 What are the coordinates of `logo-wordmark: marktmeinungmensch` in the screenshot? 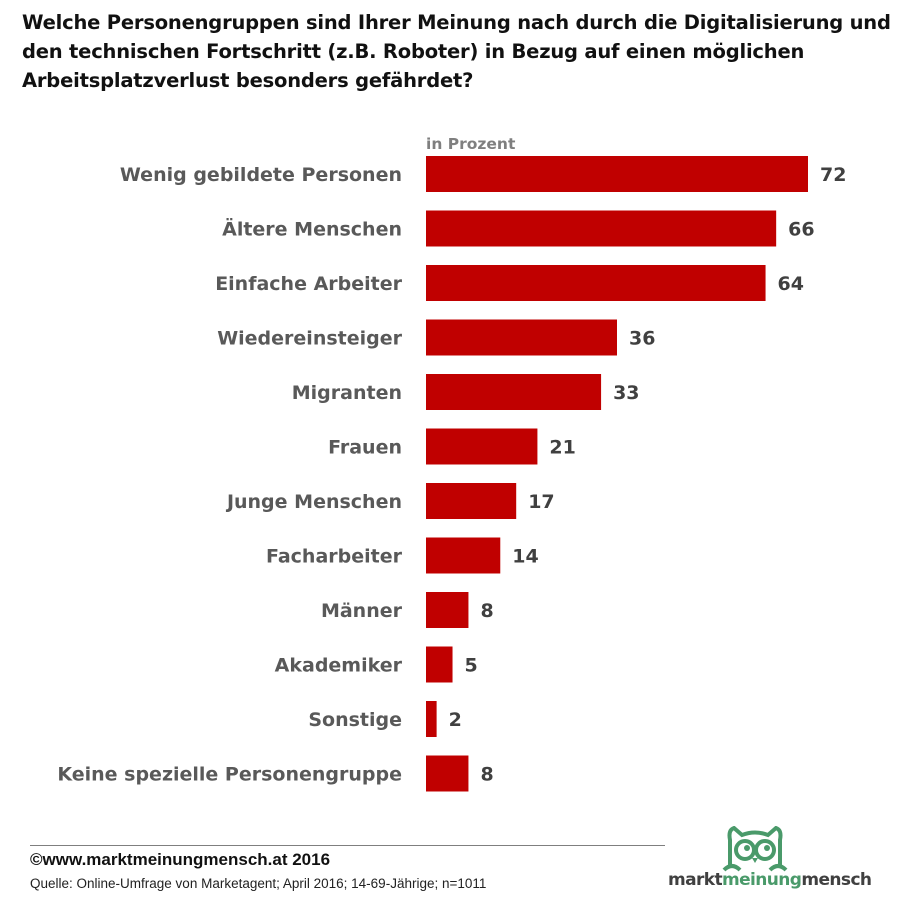 It's located at (770, 880).